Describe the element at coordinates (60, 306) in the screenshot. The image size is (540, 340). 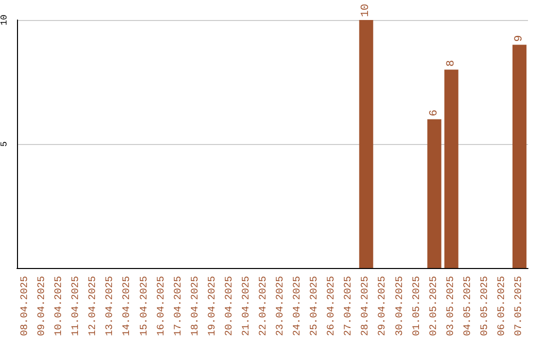
I see `x-tick-label: 10.04.2025` at that location.